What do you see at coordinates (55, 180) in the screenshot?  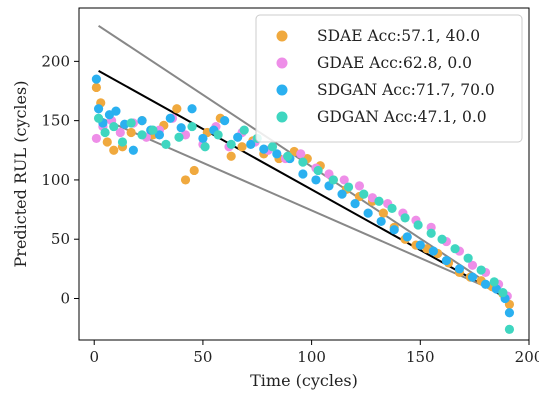 I see `y-tick-label-2: 100` at bounding box center [55, 180].